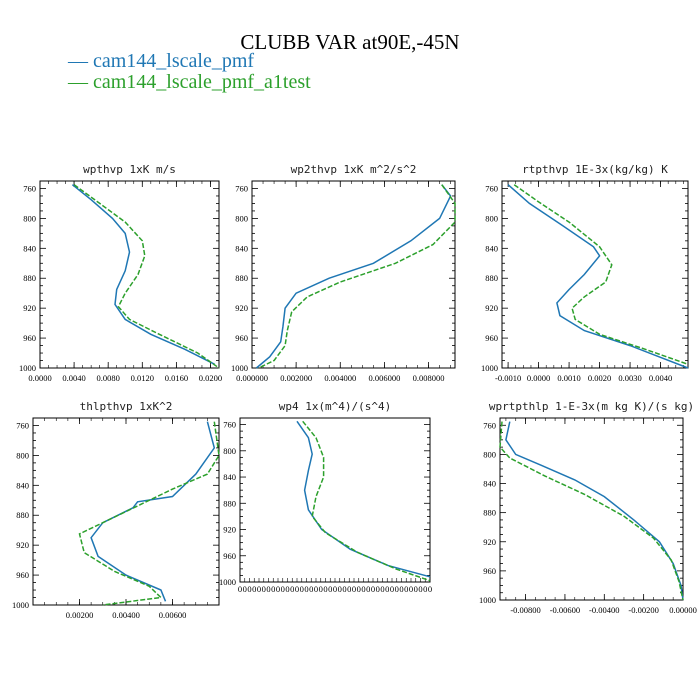  What do you see at coordinates (429, 378) in the screenshot?
I see `x-tick-label: 0.008000` at bounding box center [429, 378].